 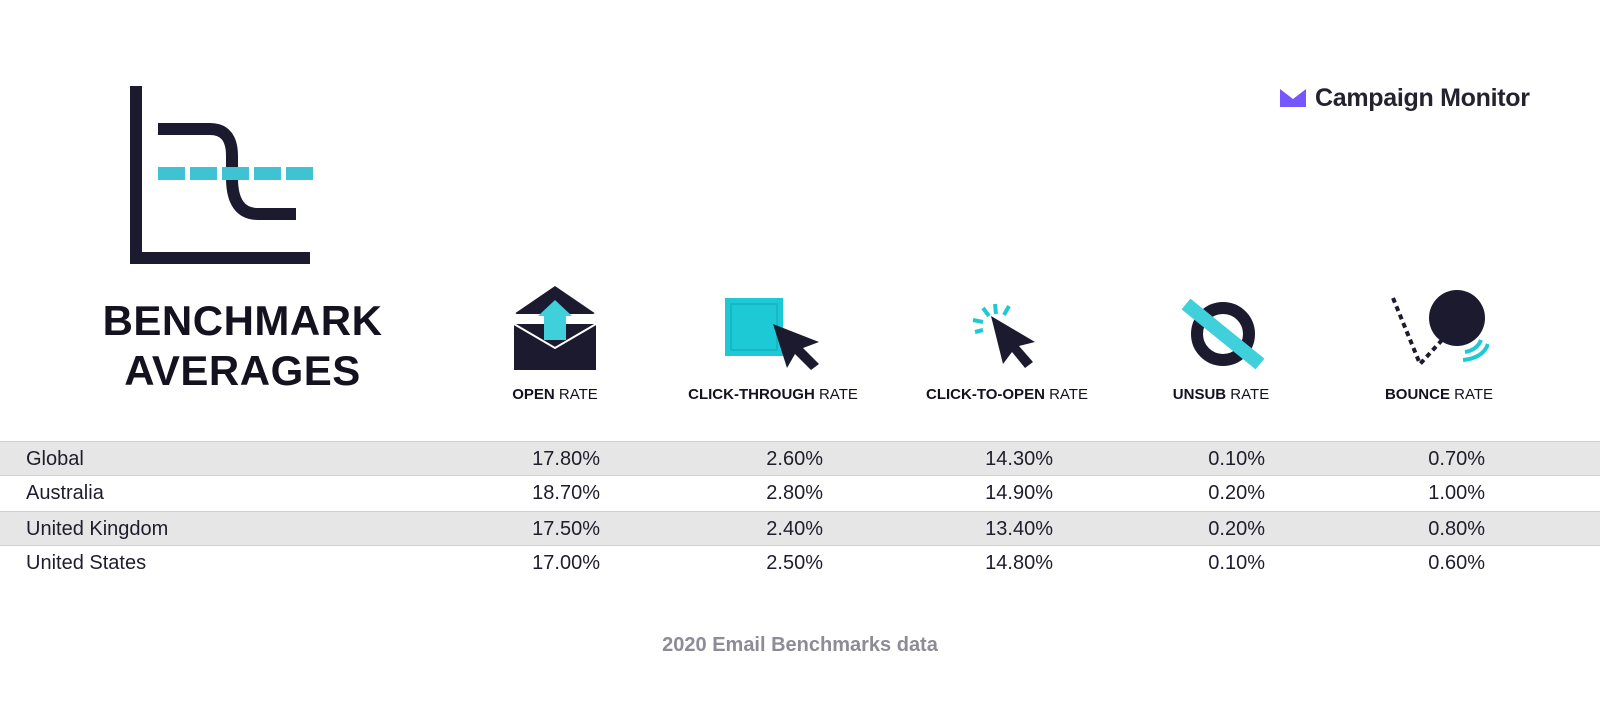 What do you see at coordinates (1019, 459) in the screenshot?
I see `cell-click-to-open-rate: 14.30%` at bounding box center [1019, 459].